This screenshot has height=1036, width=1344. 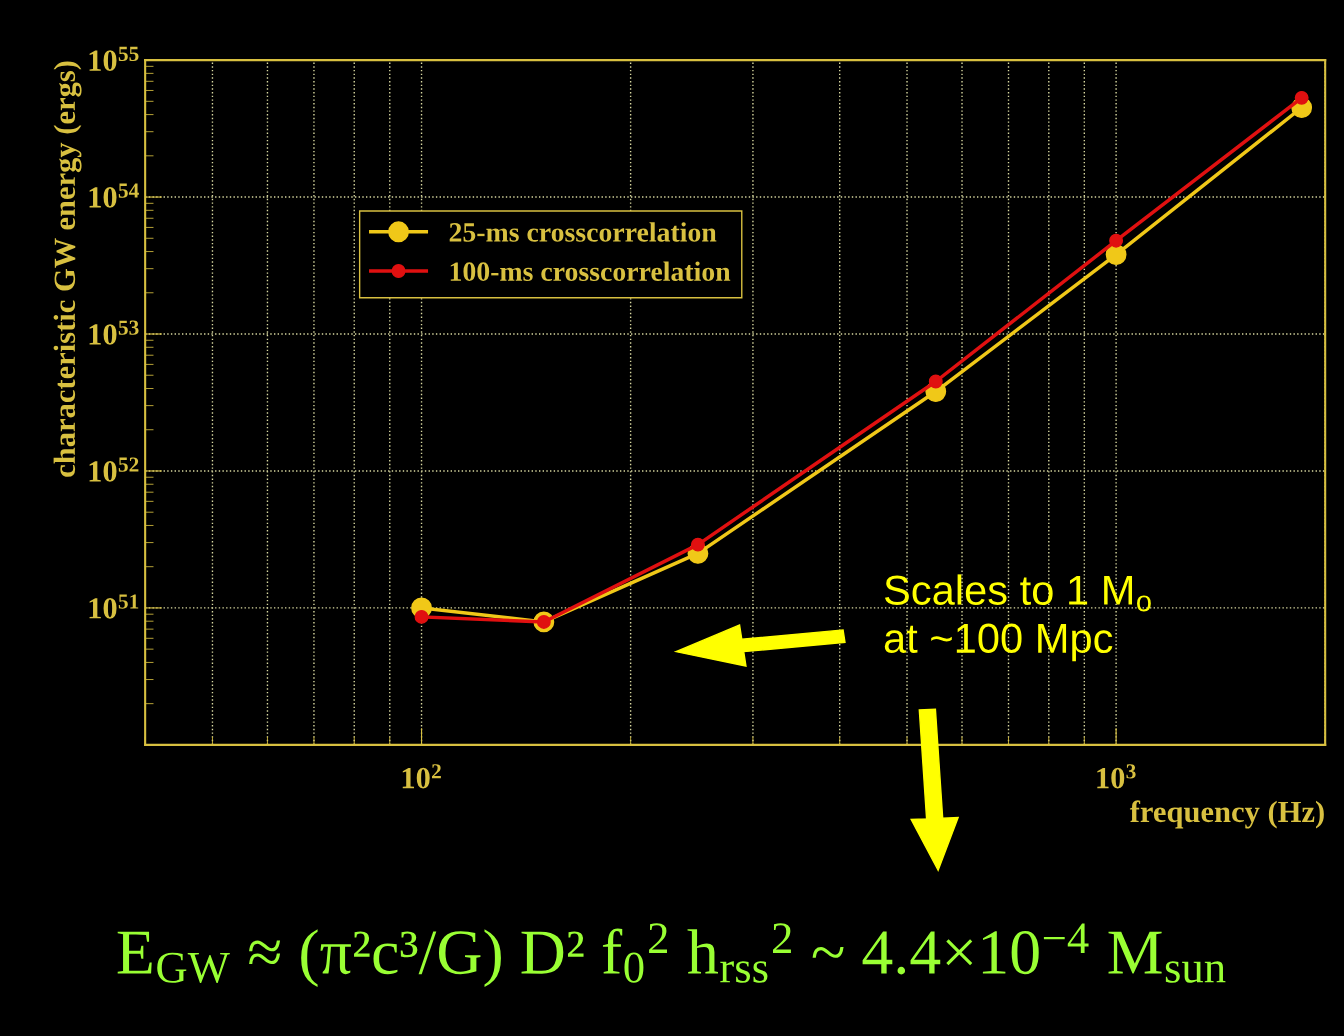 I want to click on y-tick-label: 10$^{54}$, so click(x=114, y=195).